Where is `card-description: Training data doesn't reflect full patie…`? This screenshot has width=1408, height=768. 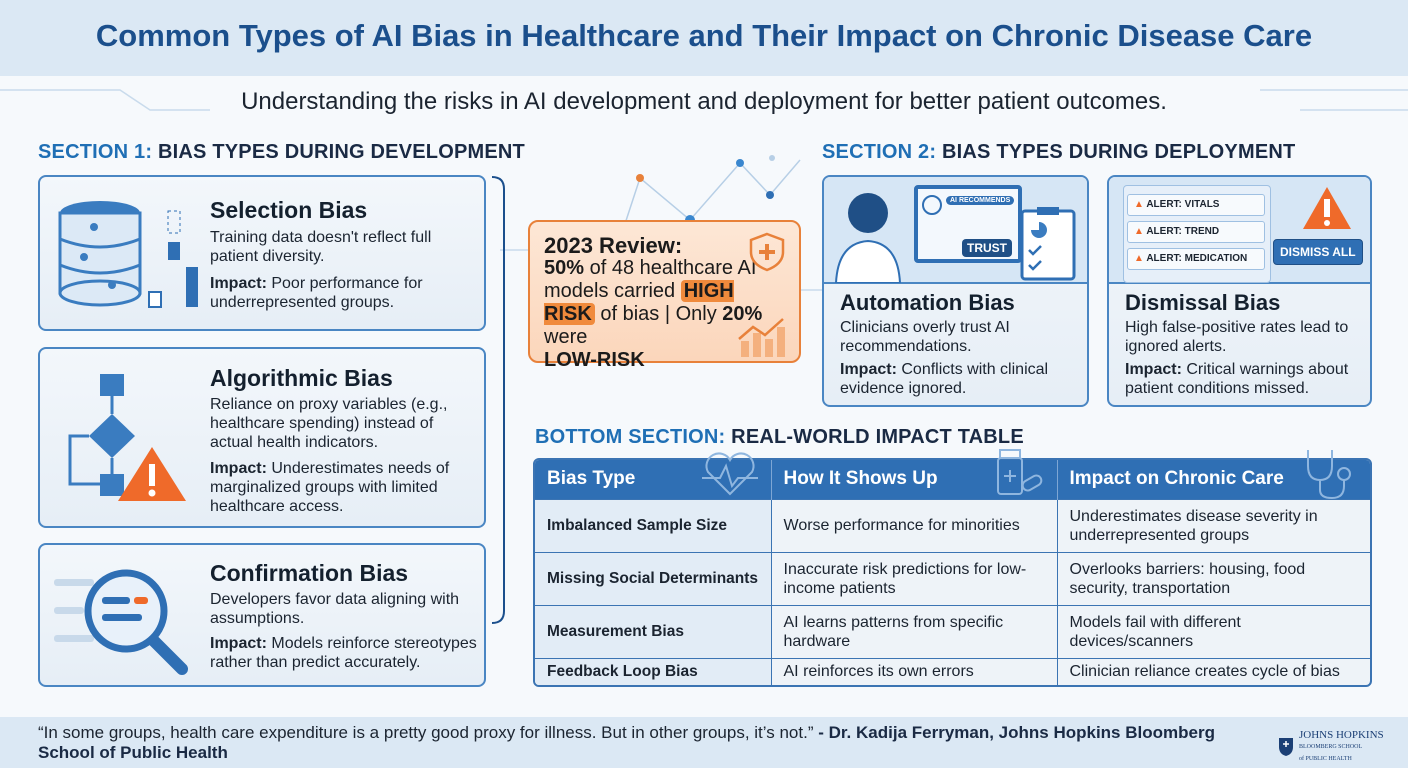
card-description: Training data doesn't reflect full patie… is located at coordinates (321, 247).